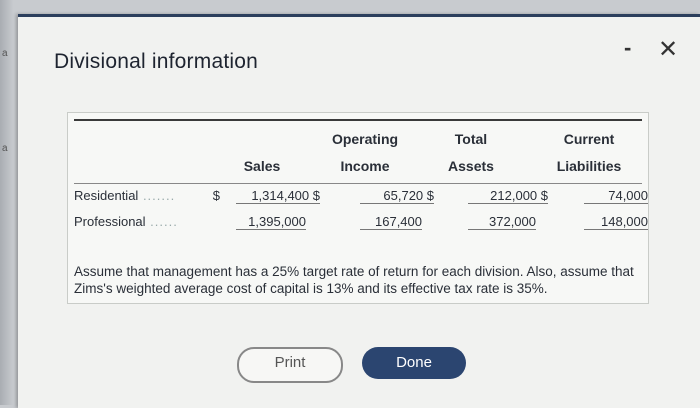 The height and width of the screenshot is (408, 700). Describe the element at coordinates (471, 139) in the screenshot. I see `header-total: Total` at that location.